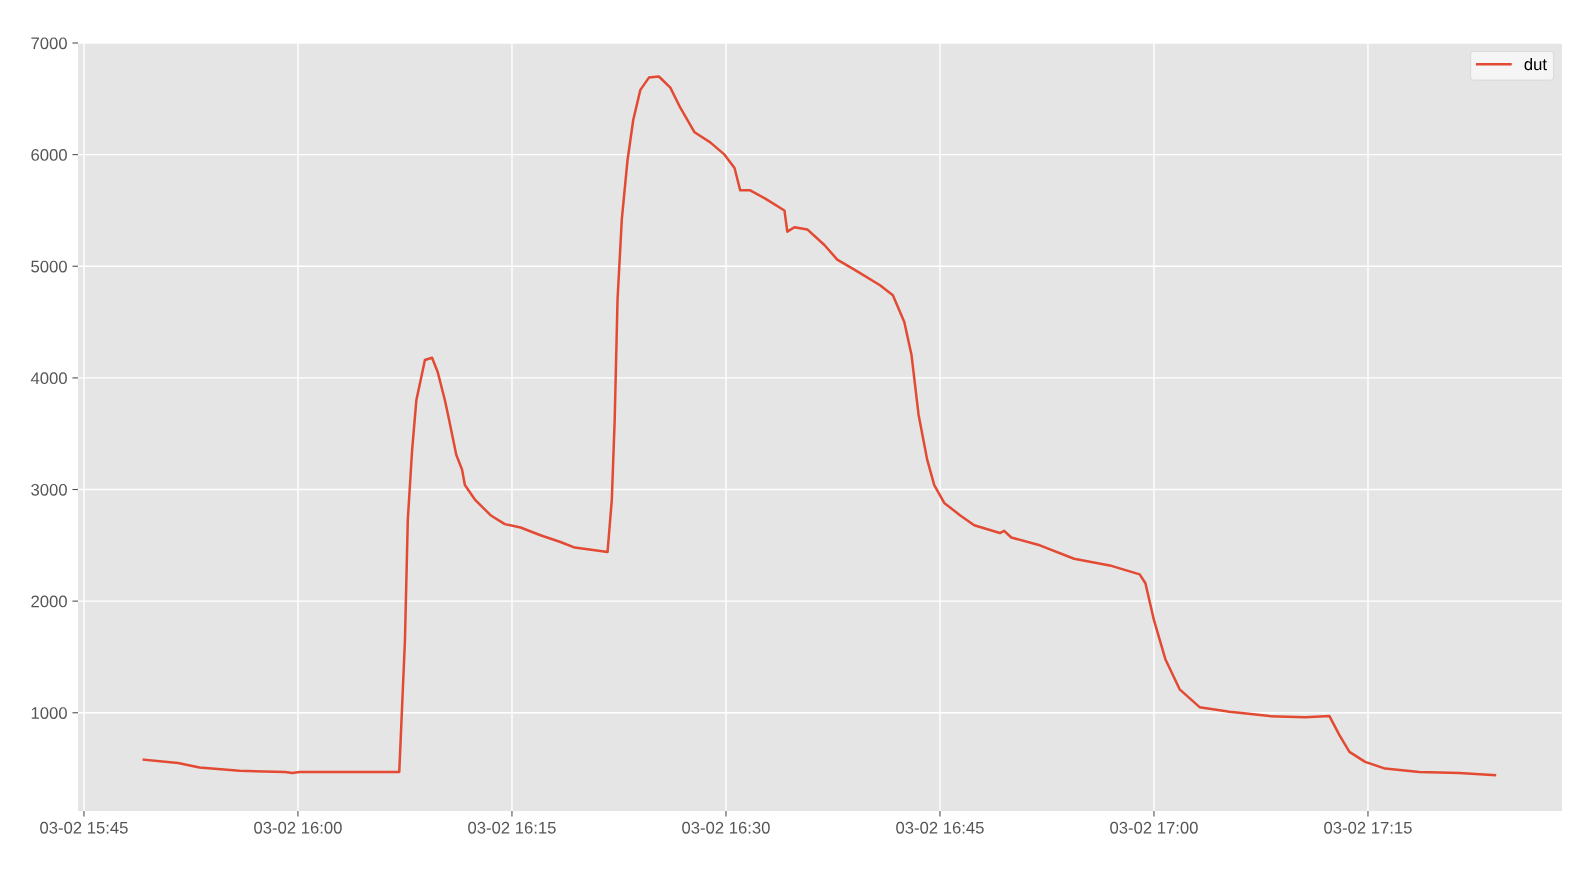 The height and width of the screenshot is (870, 1569). What do you see at coordinates (512, 827) in the screenshot?
I see `x-tick-label: 03-02 16:15` at bounding box center [512, 827].